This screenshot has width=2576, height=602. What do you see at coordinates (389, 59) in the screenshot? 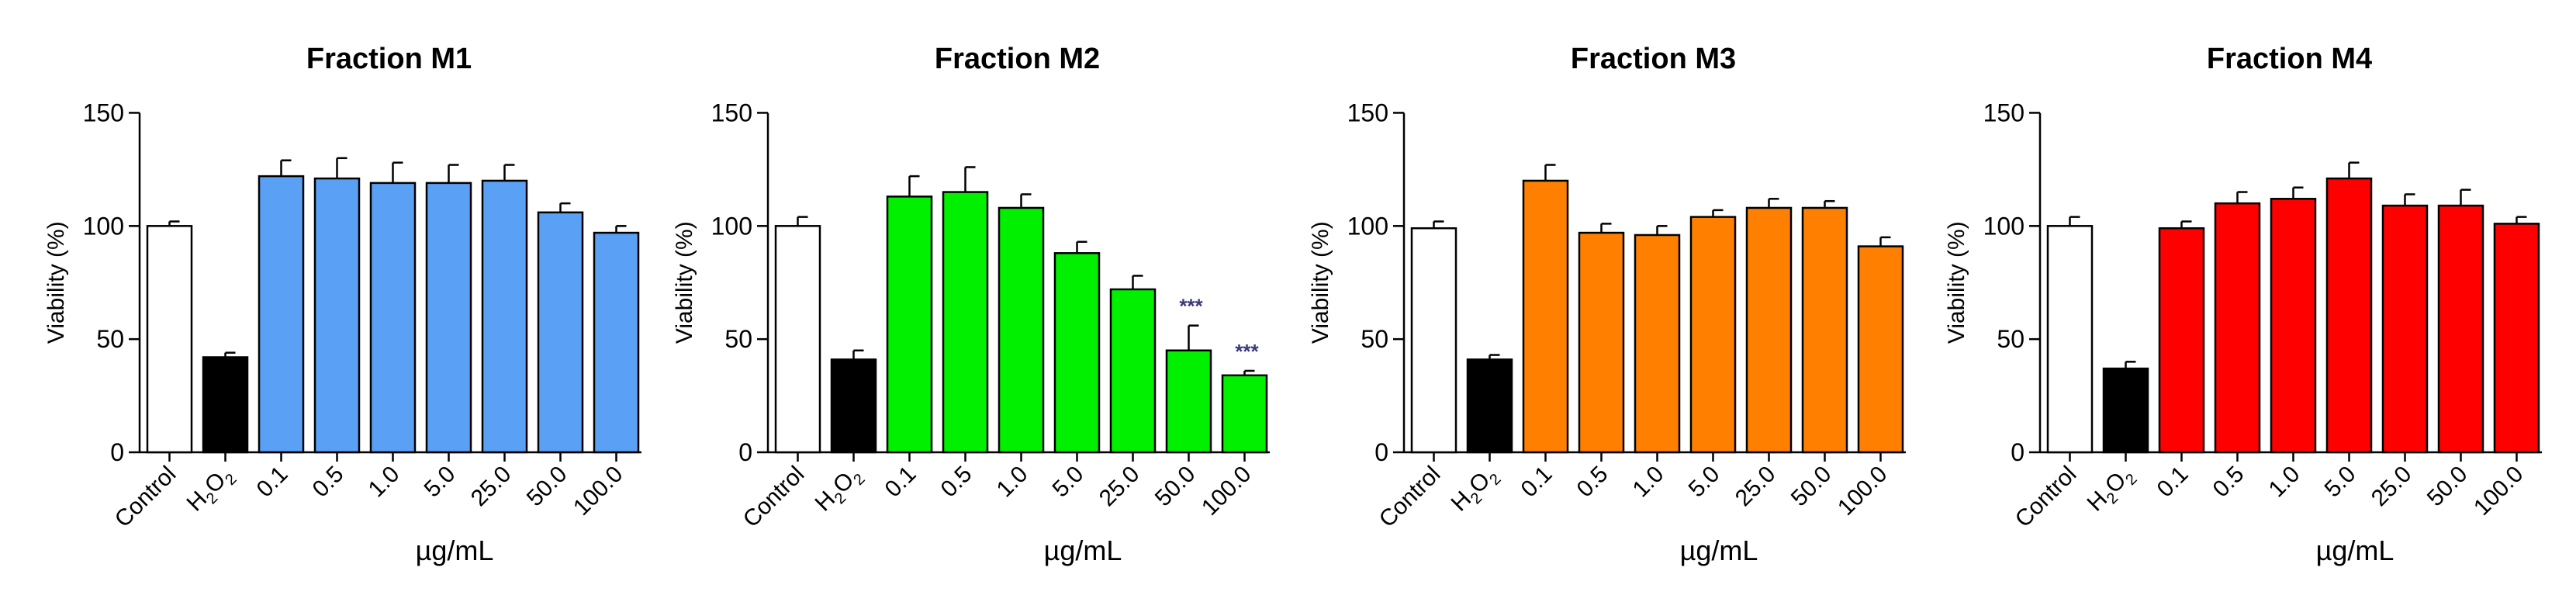
I see `chart-title: Fraction M1` at bounding box center [389, 59].